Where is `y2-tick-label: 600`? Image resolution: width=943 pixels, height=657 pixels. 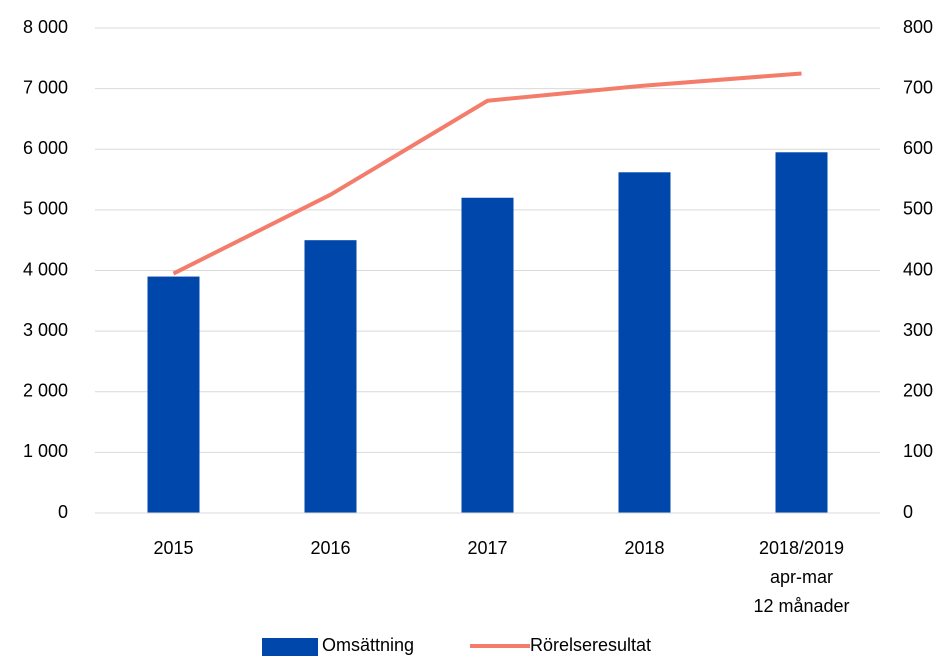
y2-tick-label: 600 is located at coordinates (918, 148).